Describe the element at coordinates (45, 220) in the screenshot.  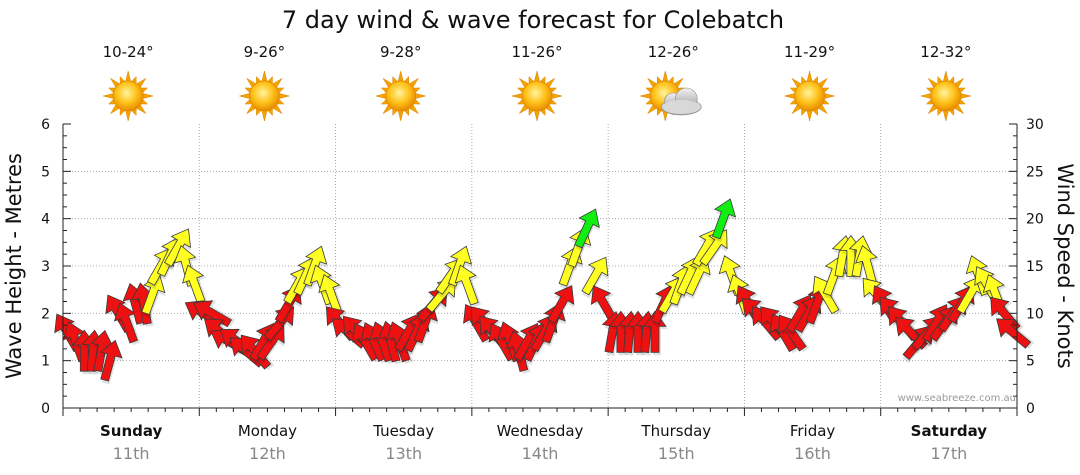
I see `y-tick-label-left: 4` at that location.